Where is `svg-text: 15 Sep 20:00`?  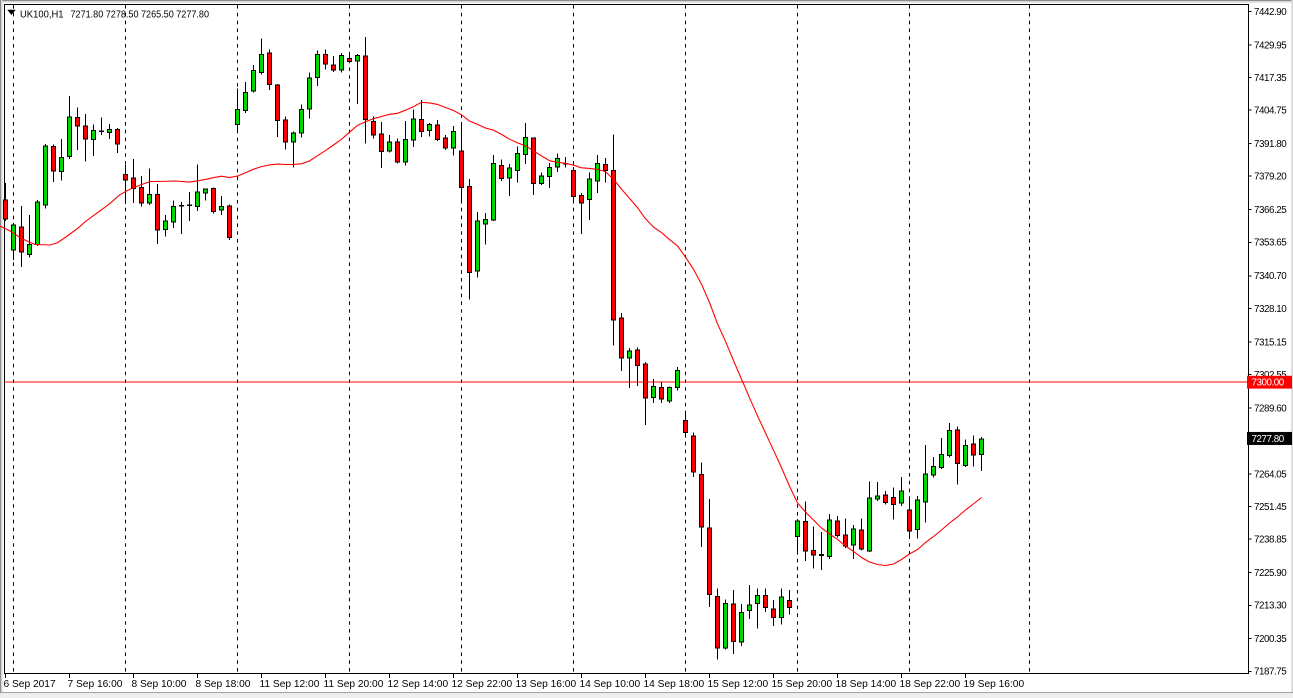 svg-text: 15 Sep 20:00 is located at coordinates (802, 684).